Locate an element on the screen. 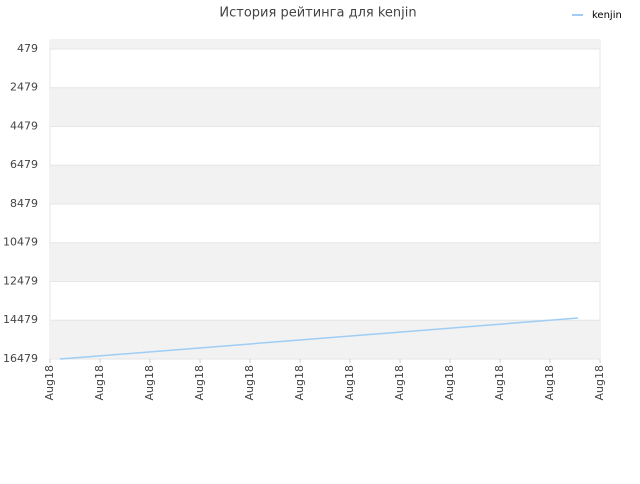 The width and height of the screenshot is (640, 484). y-tick-label: 479 is located at coordinates (27, 48).